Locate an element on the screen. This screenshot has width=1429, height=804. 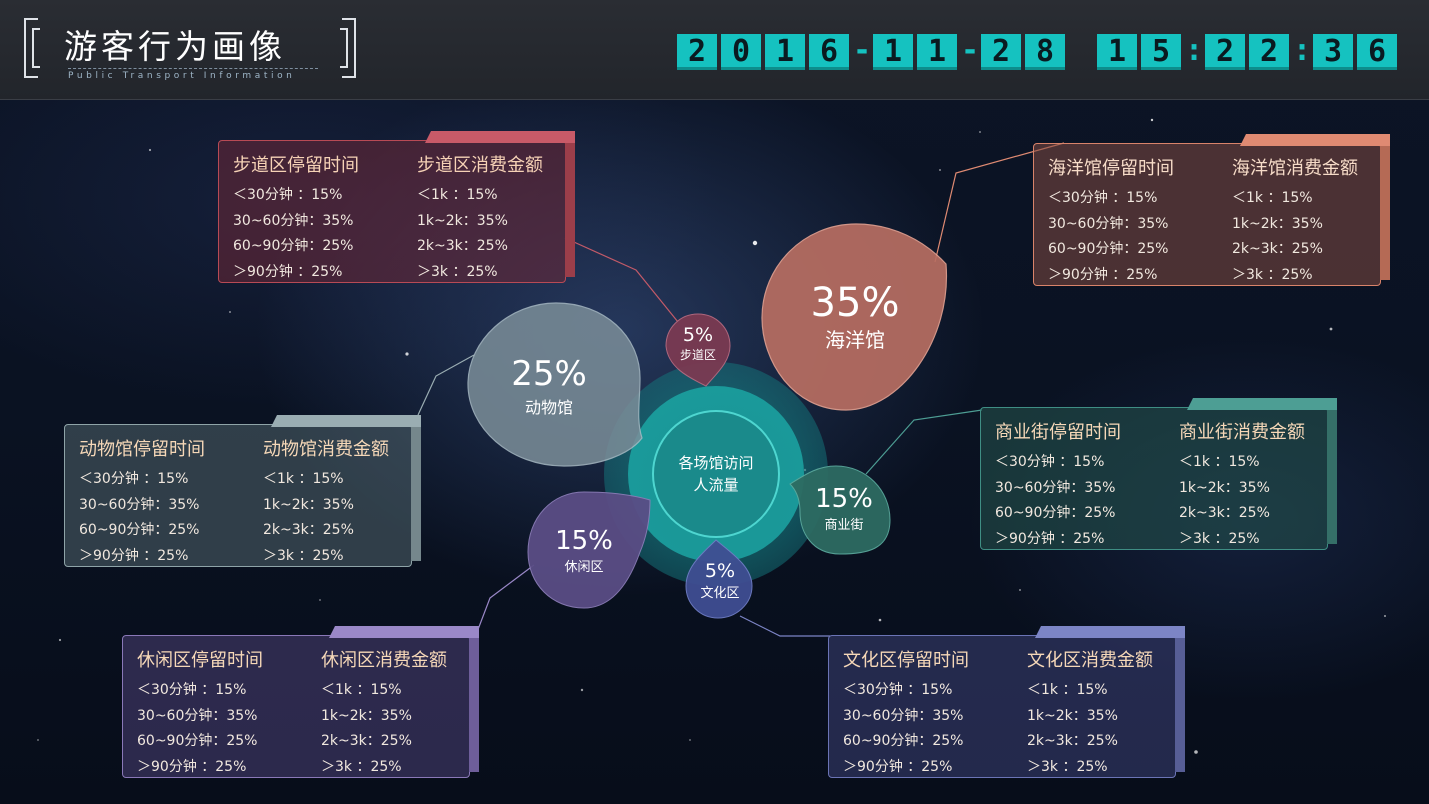
panel-leisure-spend-title: 休闲区消费金额 is located at coordinates (384, 660).